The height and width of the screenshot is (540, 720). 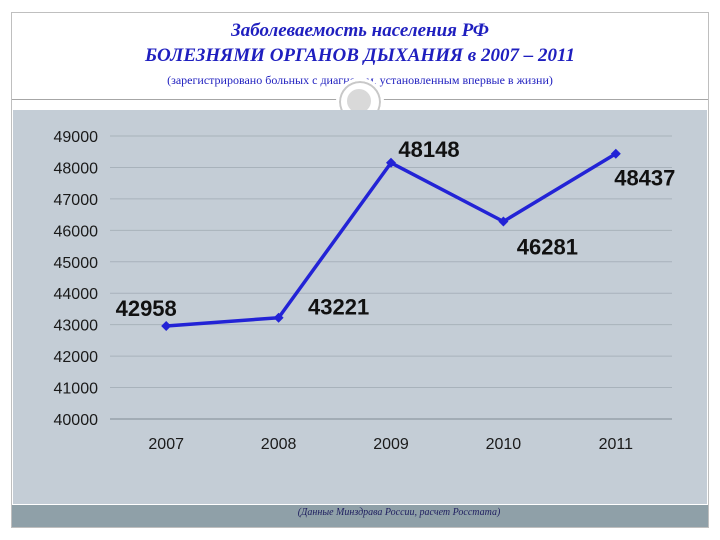 I want to click on title-line-2: БОЛЕЗНЯМИ ОРГАНОВ ДЫХАНИЯ в 2007 – 2011, so click(x=359, y=55).